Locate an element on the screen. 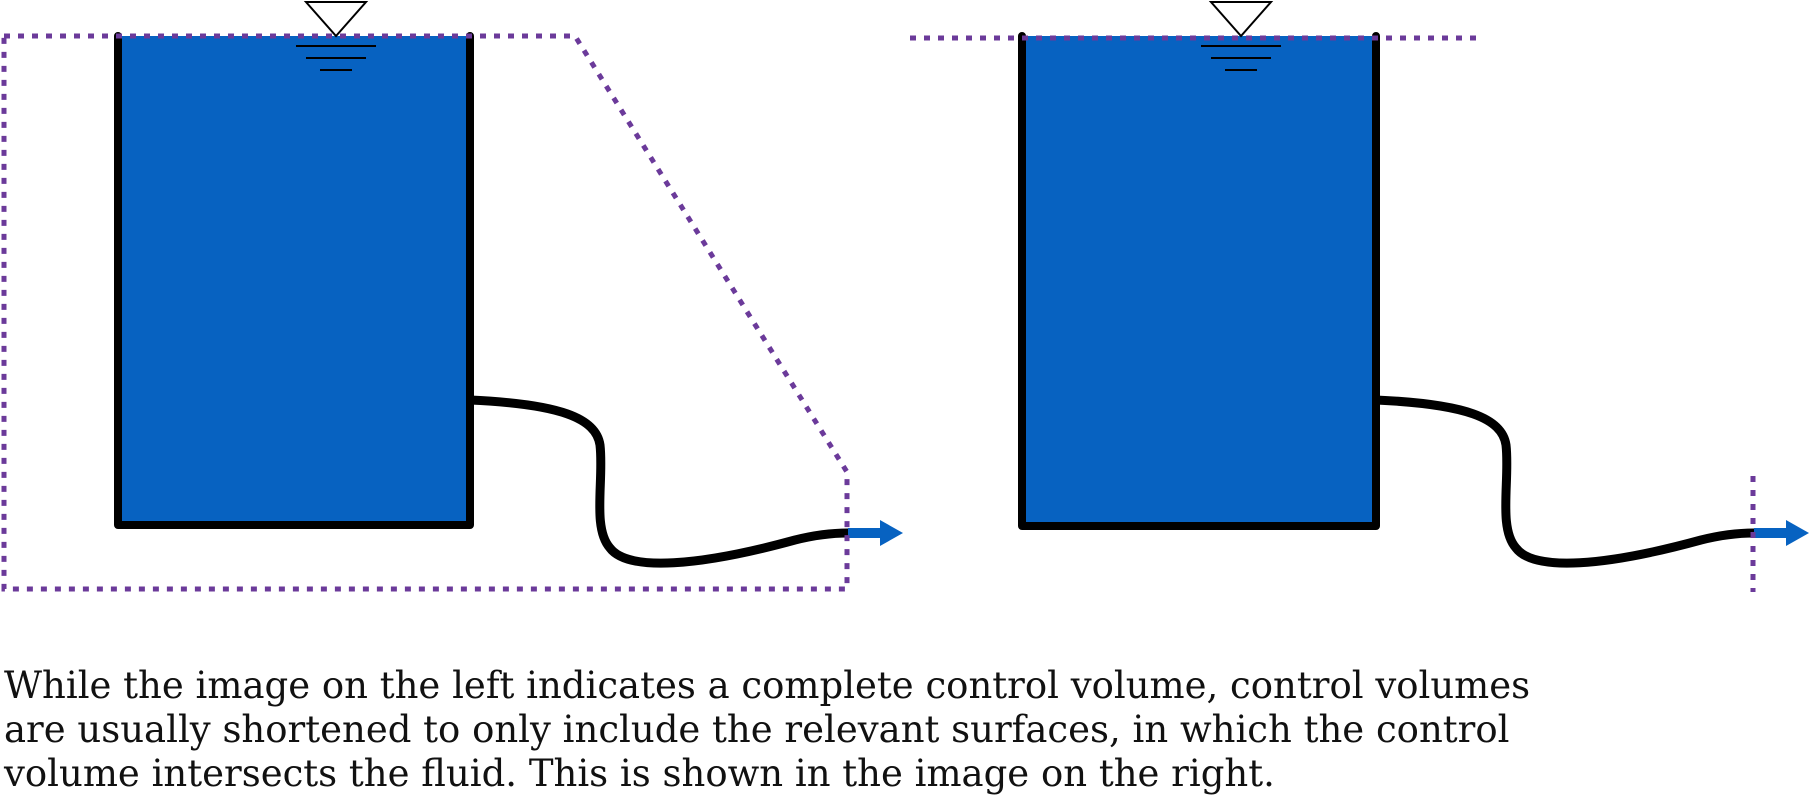 This screenshot has width=1809, height=806. left-hose is located at coordinates (659, 481).